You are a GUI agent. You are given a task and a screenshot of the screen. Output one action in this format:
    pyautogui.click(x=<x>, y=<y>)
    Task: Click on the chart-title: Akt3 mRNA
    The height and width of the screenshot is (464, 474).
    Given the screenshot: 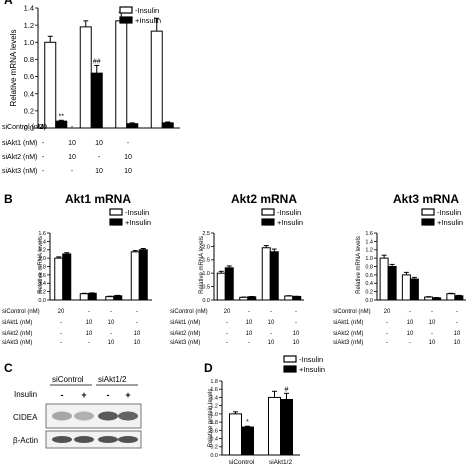 What is the action you would take?
    pyautogui.click(x=426, y=199)
    